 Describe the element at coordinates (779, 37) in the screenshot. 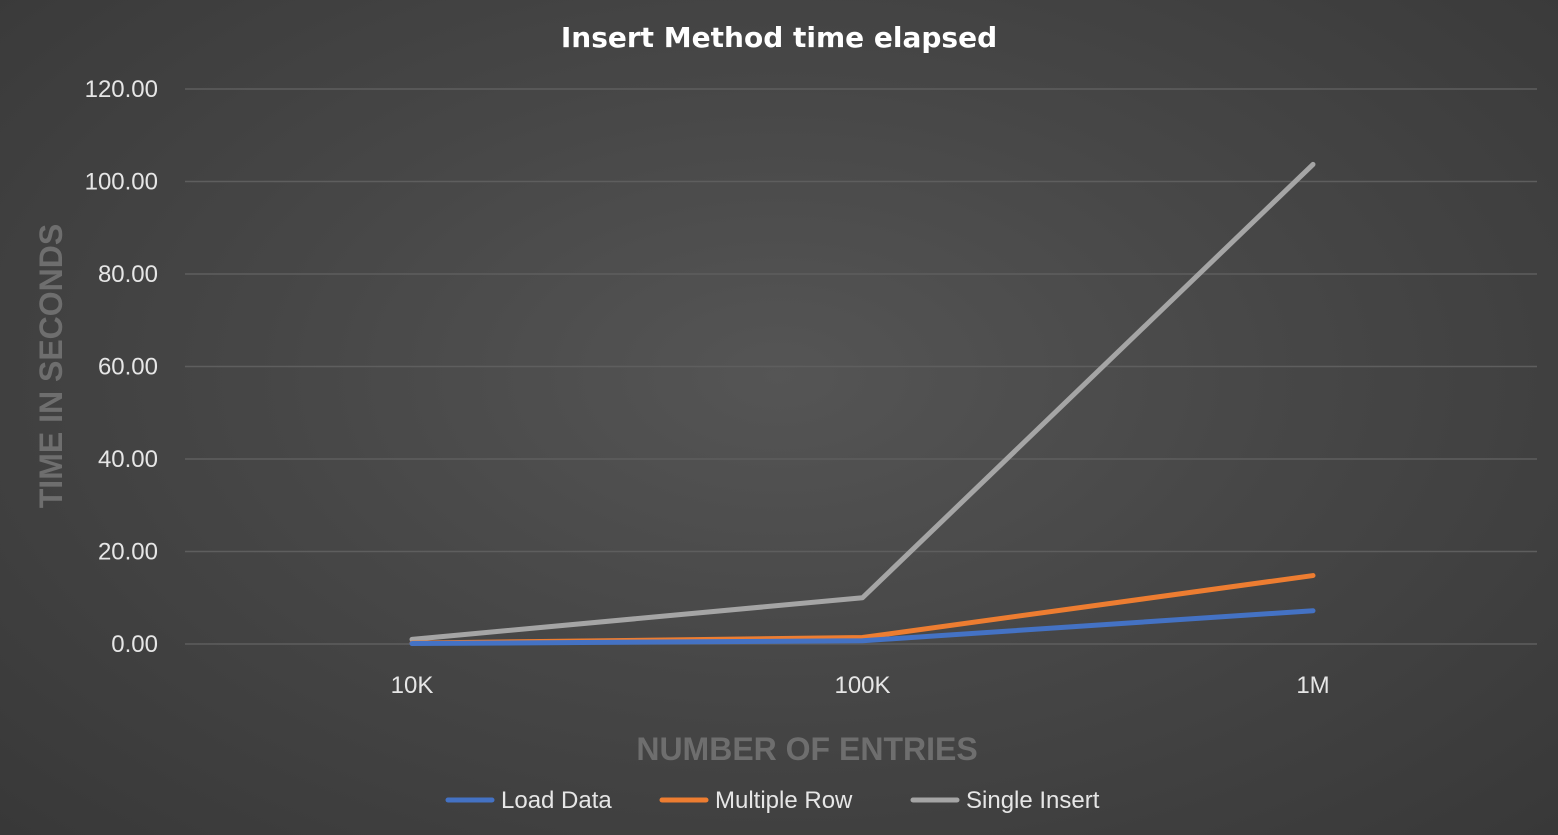

I see `chart-title: Insert Method time elapsed` at that location.